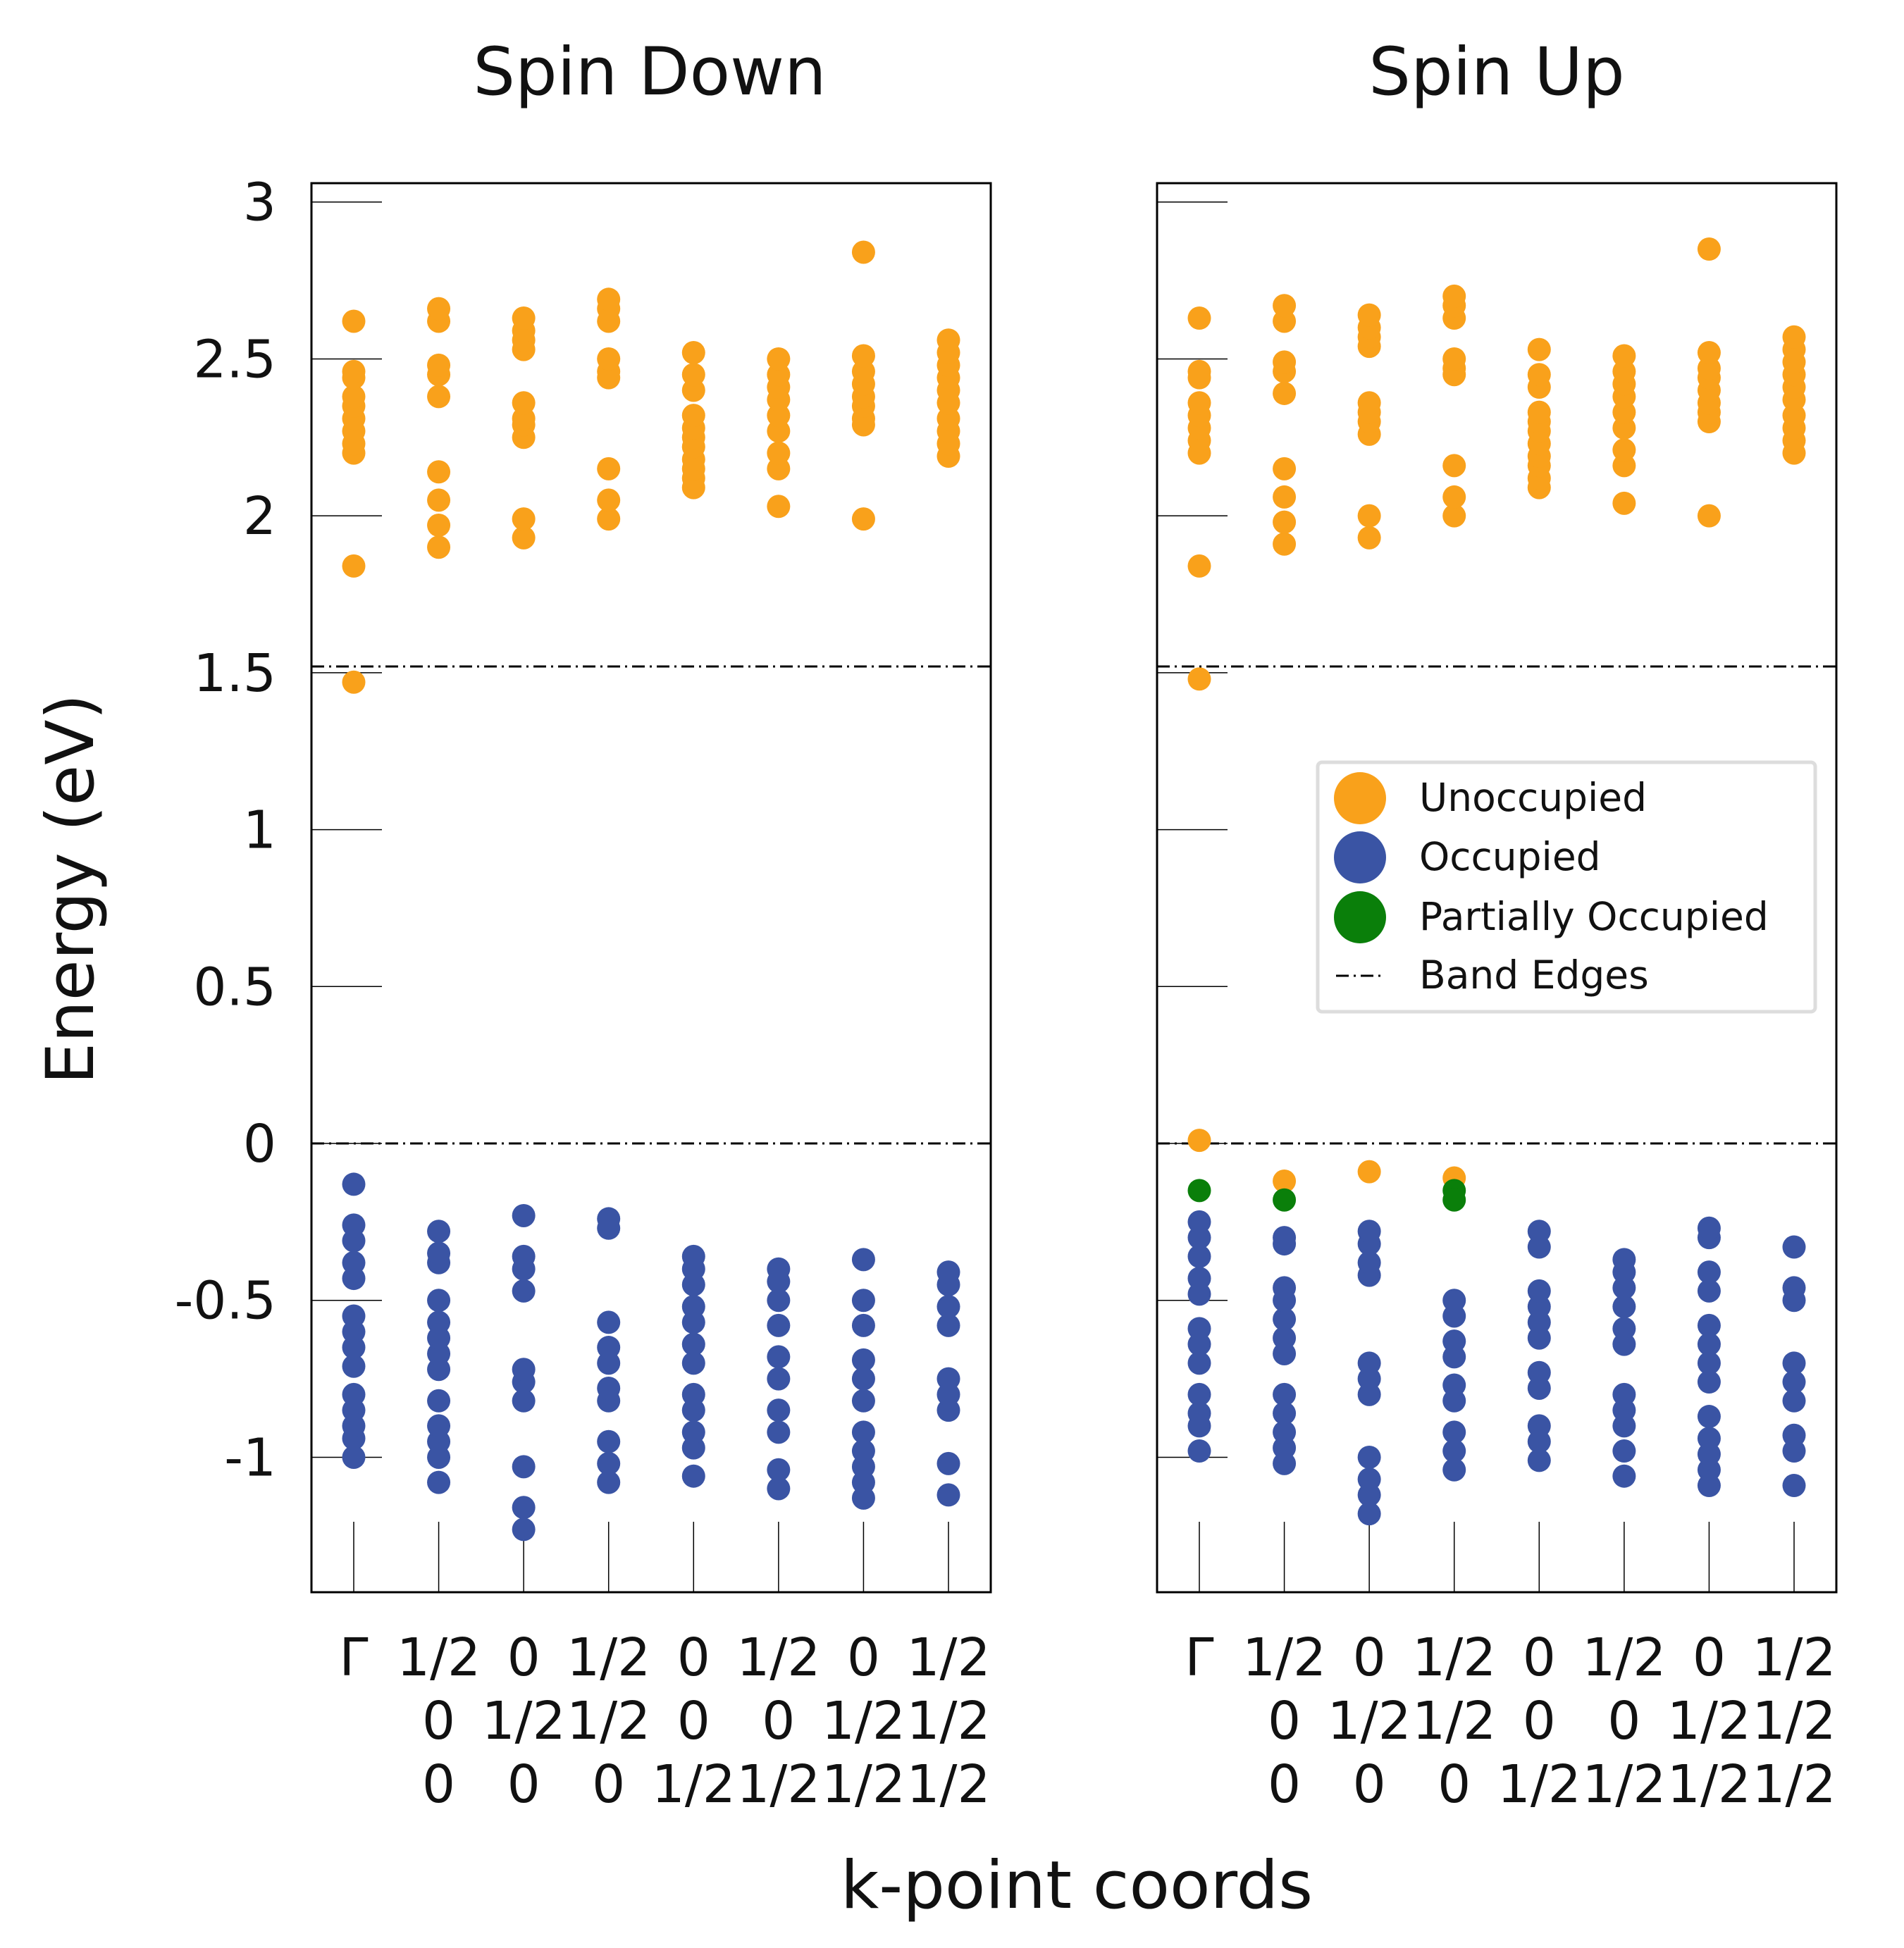 Image resolution: width=1904 pixels, height=1948 pixels. What do you see at coordinates (1360, 798) in the screenshot?
I see `legend-swatch-unoccupied` at bounding box center [1360, 798].